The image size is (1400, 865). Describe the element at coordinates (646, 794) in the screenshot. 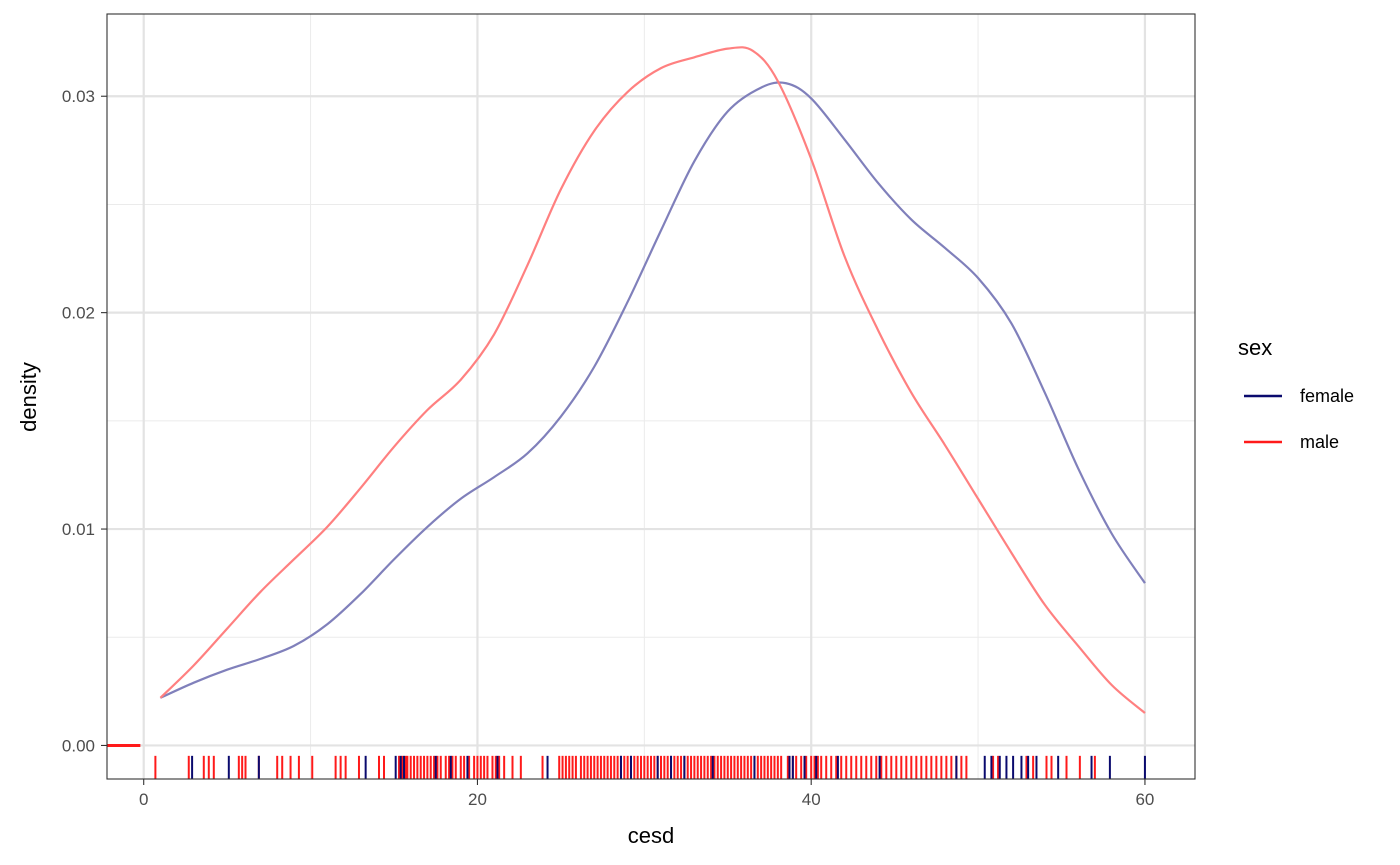

I see `x-axis: 0 20 40 60` at that location.